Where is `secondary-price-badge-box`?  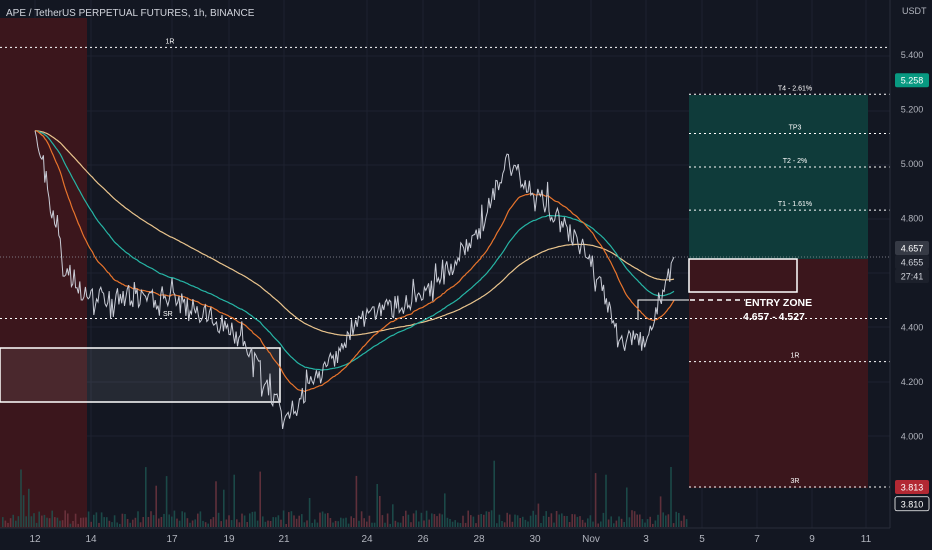
secondary-price-badge-box is located at coordinates (912, 261).